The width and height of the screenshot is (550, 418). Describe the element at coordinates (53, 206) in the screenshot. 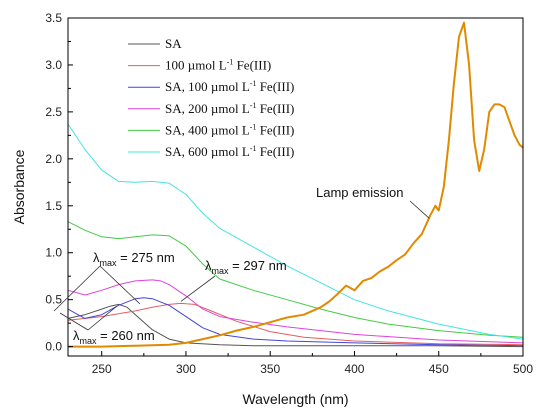

I see `y-tick-label: 1.5` at that location.